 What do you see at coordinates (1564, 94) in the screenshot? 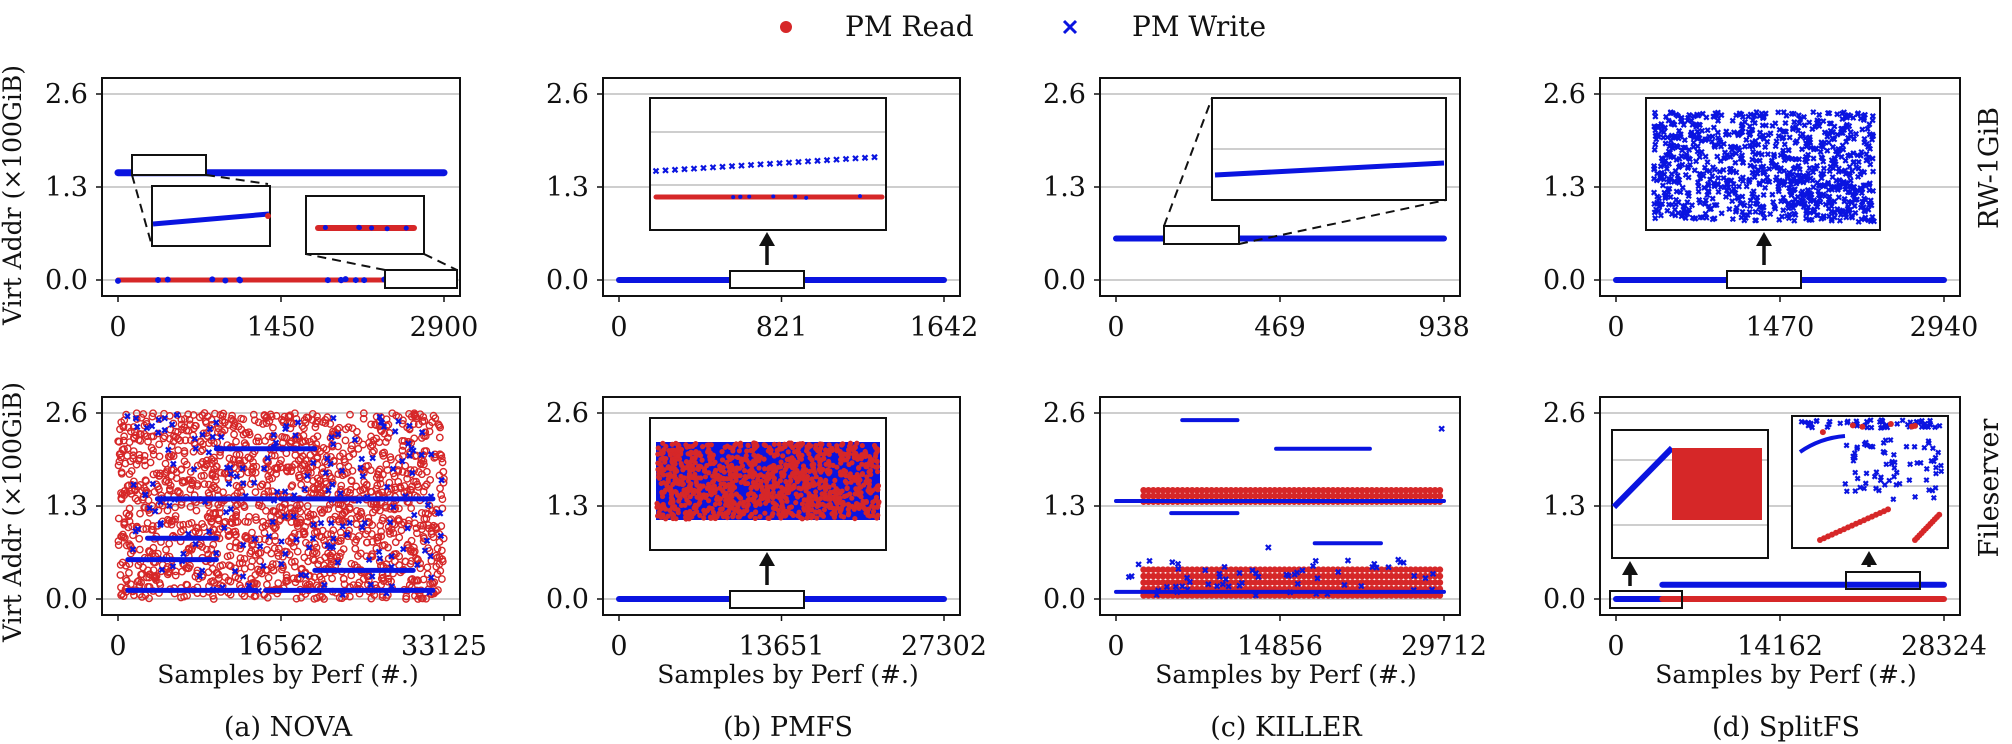
I see `y-tick-label: 2.6` at bounding box center [1564, 94].